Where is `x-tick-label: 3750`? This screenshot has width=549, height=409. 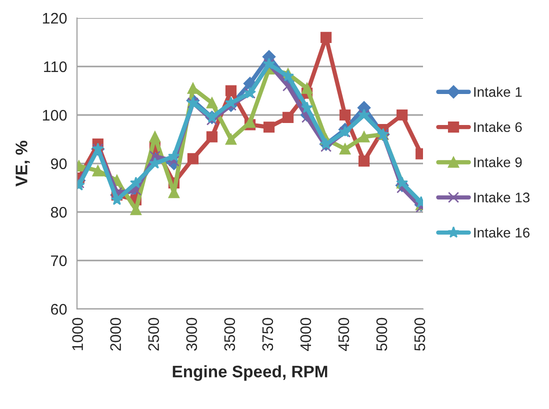 x-tick-label: 3750 is located at coordinates (268, 334).